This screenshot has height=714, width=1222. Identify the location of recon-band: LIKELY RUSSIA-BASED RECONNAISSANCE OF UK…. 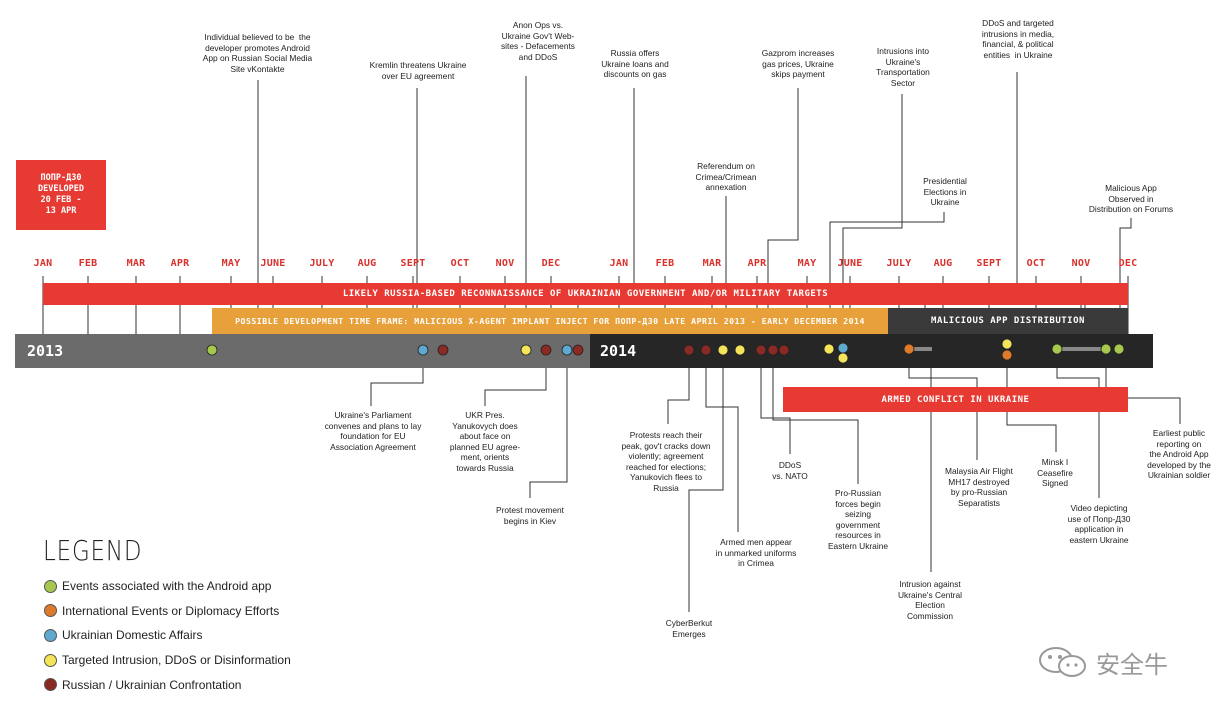
(585, 294).